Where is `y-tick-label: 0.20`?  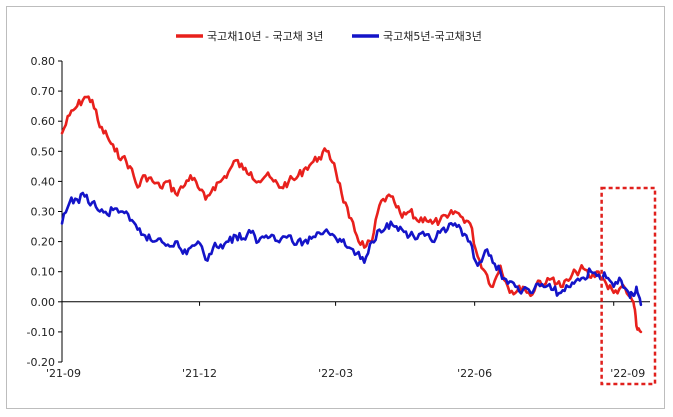 y-tick-label: 0.20 is located at coordinates (43, 242).